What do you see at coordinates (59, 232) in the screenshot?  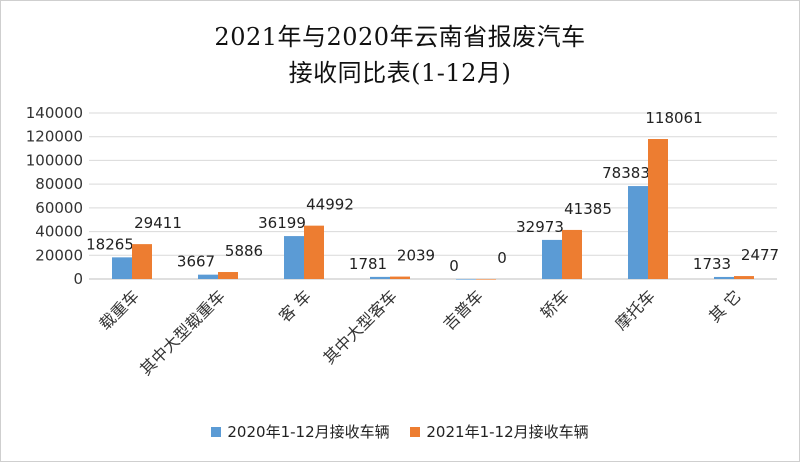 I see `y-tick-label: 40000` at bounding box center [59, 232].